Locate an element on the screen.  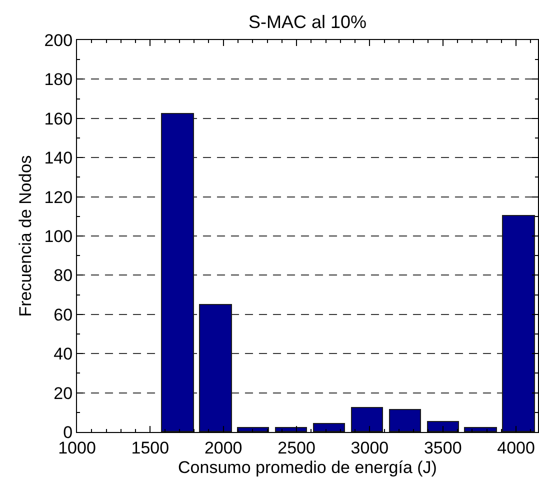
y-tick-label: 100 is located at coordinates (58, 236).